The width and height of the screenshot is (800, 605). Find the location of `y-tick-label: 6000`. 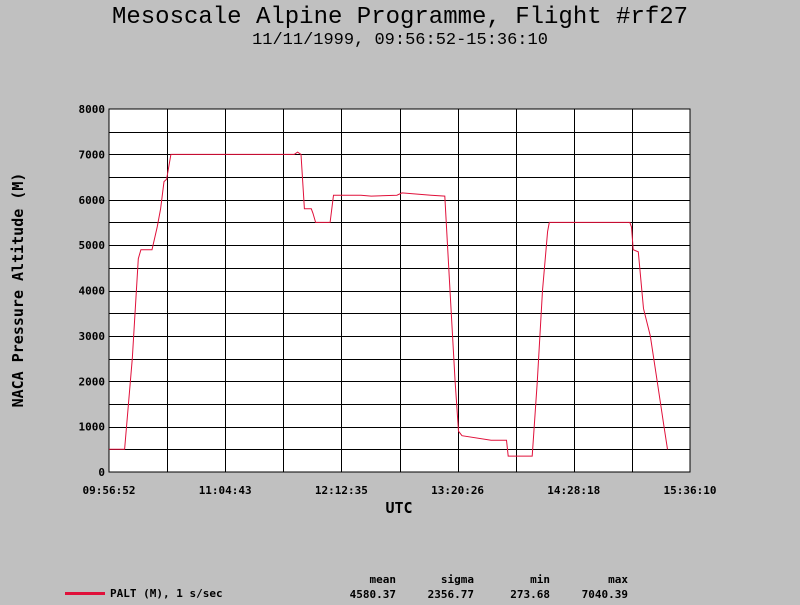

y-tick-label: 6000 is located at coordinates (92, 200).